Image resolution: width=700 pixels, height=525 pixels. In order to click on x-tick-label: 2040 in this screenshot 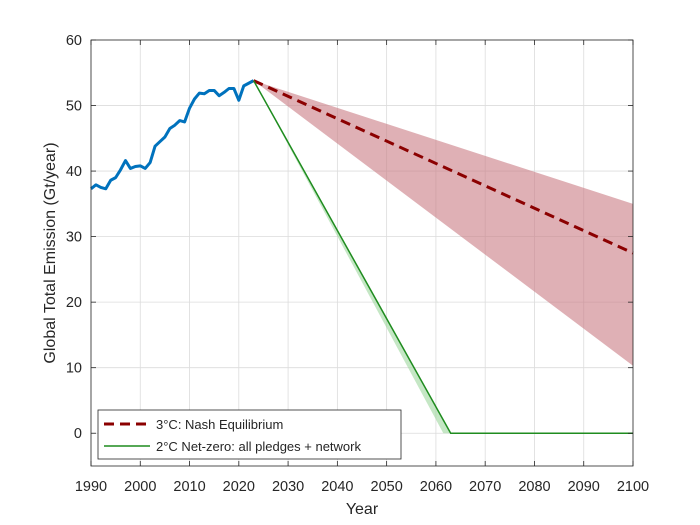, I will do `click(337, 487)`.